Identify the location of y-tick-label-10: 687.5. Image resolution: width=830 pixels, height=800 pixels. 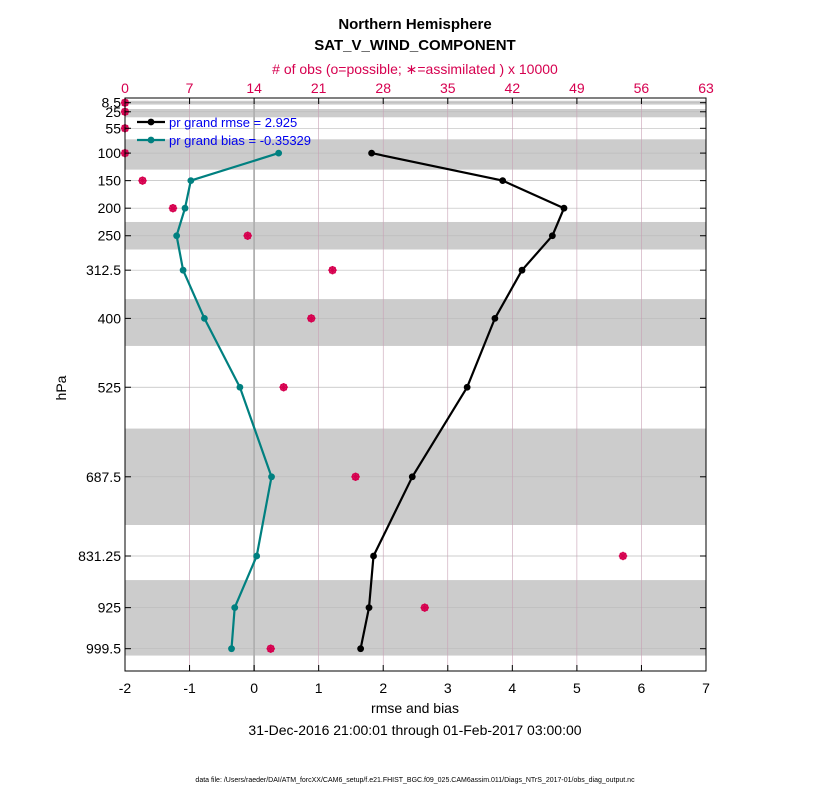
(103, 477).